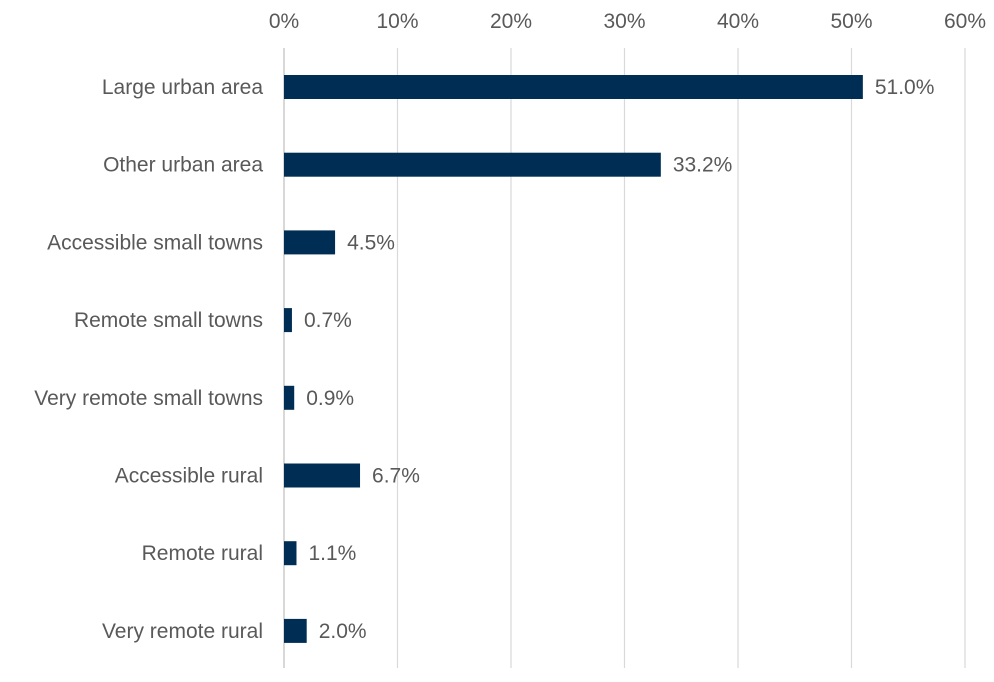 This screenshot has width=994, height=682. What do you see at coordinates (703, 165) in the screenshot?
I see `data-label: 33.2%` at bounding box center [703, 165].